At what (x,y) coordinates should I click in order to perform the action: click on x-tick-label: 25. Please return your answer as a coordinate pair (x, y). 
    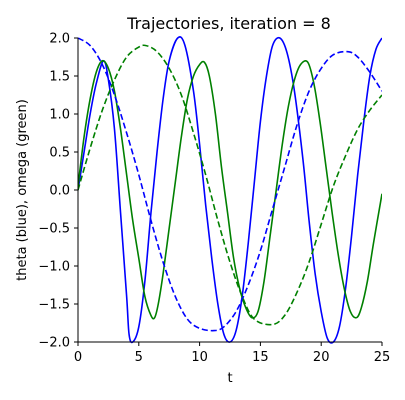
    Looking at the image, I should click on (382, 357).